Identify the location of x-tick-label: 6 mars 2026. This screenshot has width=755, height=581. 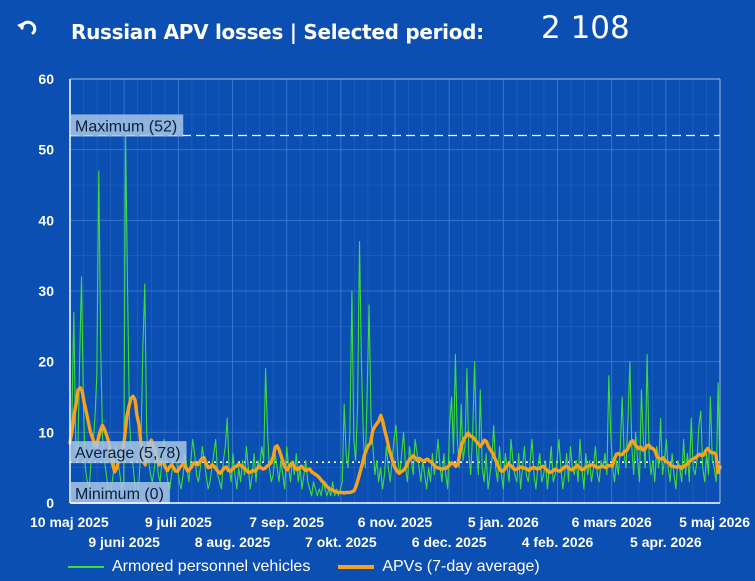
(612, 522).